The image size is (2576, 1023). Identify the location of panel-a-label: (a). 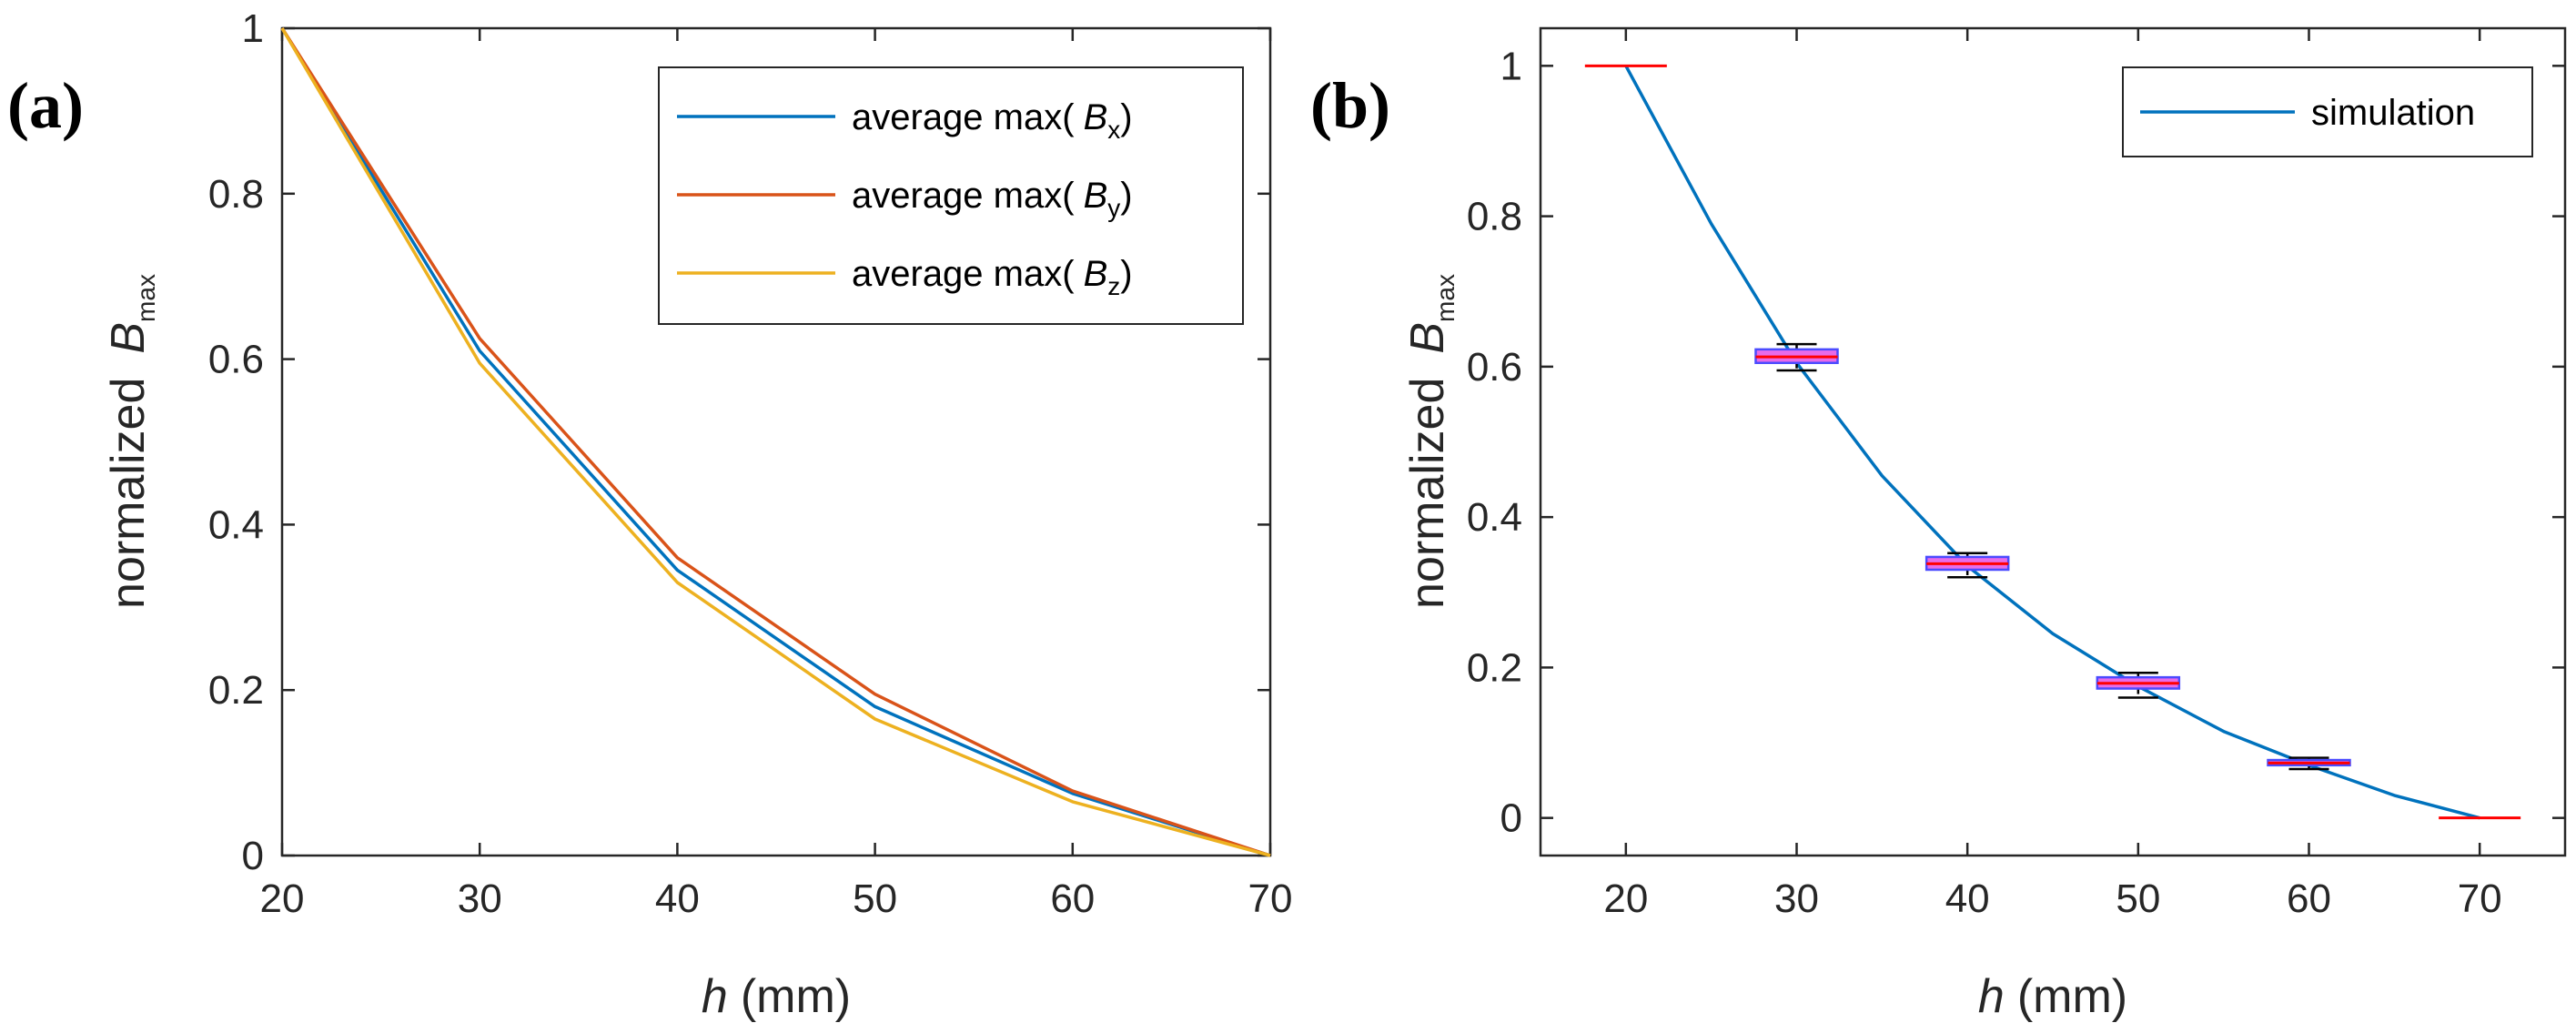
(45, 105).